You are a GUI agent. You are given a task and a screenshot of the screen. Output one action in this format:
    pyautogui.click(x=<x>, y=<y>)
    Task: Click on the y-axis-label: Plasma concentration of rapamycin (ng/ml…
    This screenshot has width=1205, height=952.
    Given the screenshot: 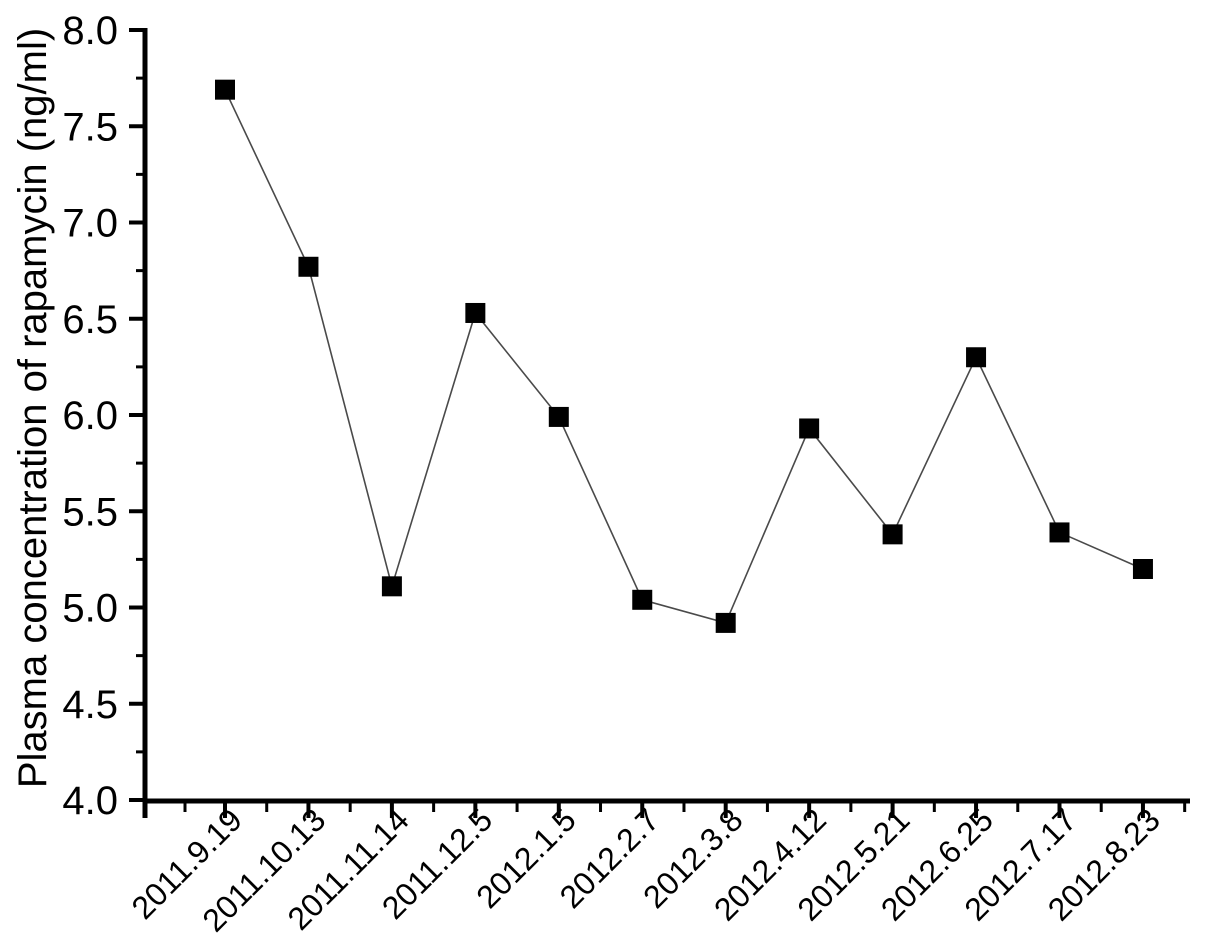 What is the action you would take?
    pyautogui.click(x=33, y=408)
    